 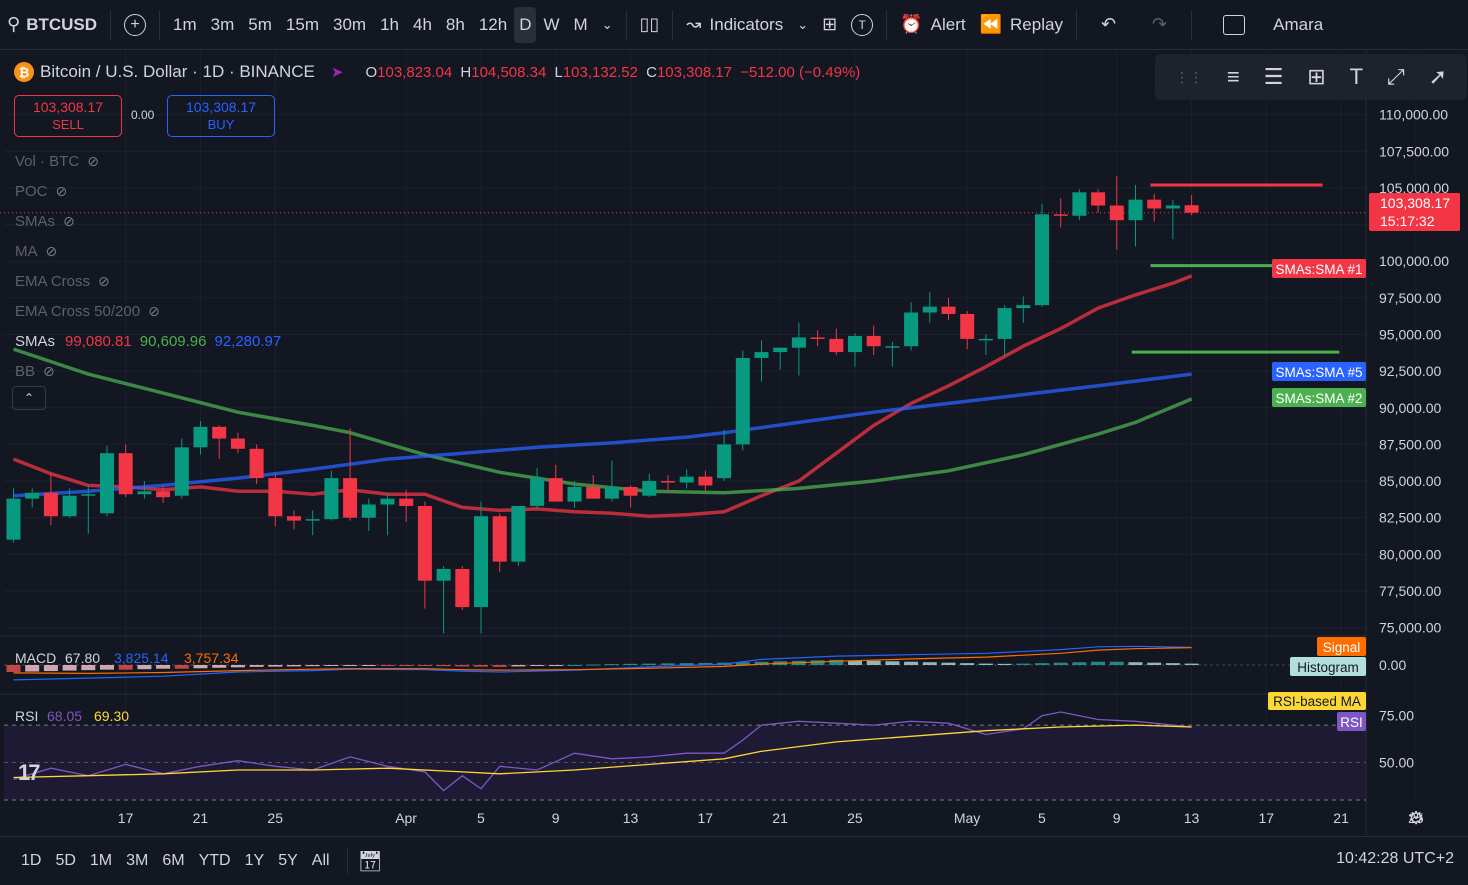 What do you see at coordinates (26, 716) in the screenshot?
I see `rsi-label: RSI` at bounding box center [26, 716].